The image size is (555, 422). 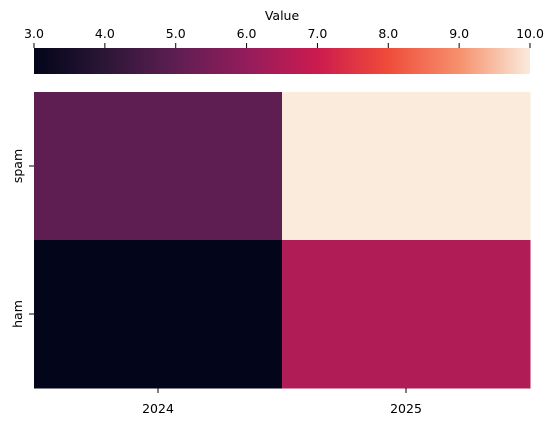 What do you see at coordinates (34, 33) in the screenshot?
I see `colorbar-tick-label: 3.0` at bounding box center [34, 33].